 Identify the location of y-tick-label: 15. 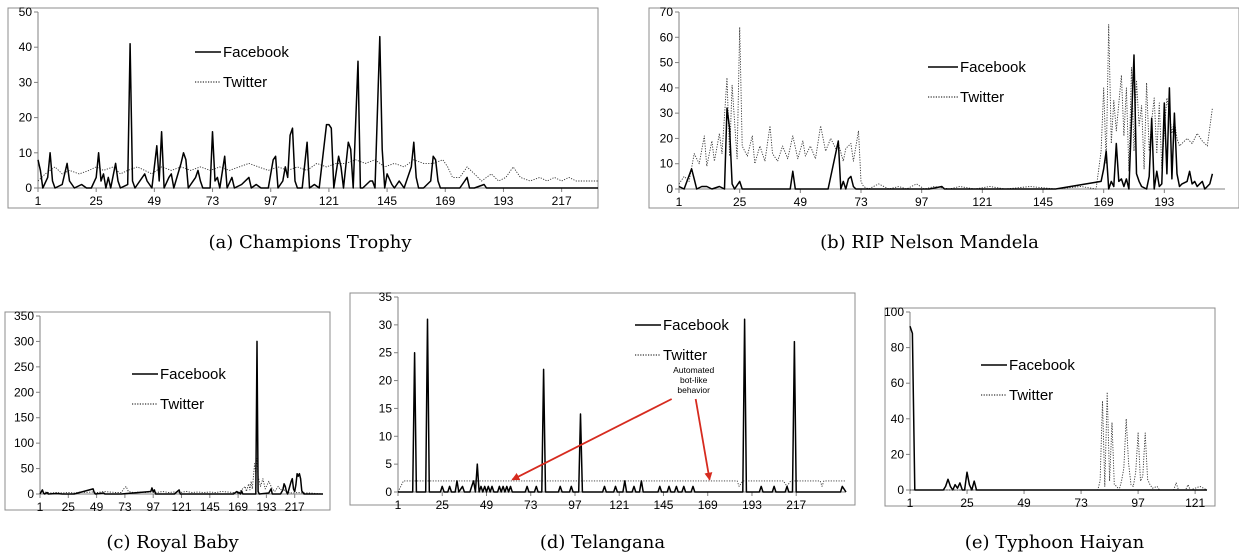
(386, 408).